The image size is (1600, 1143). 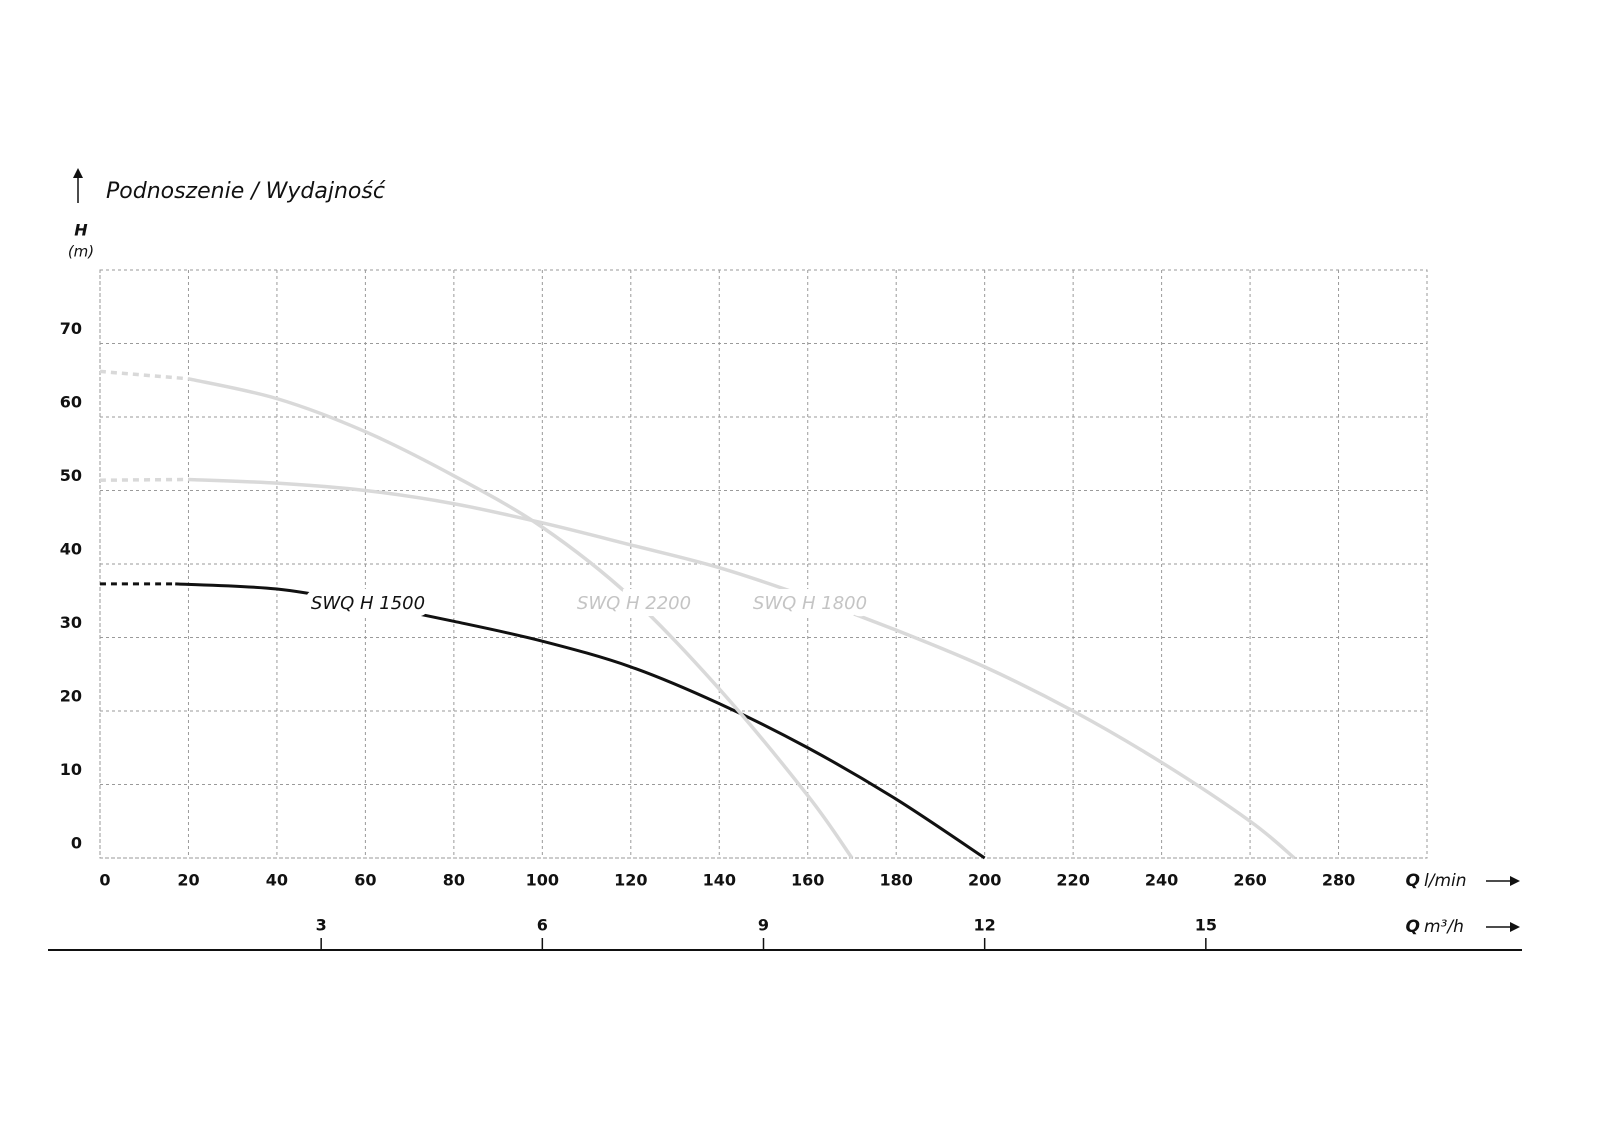 What do you see at coordinates (71, 402) in the screenshot?
I see `y-tick-label: 60` at bounding box center [71, 402].